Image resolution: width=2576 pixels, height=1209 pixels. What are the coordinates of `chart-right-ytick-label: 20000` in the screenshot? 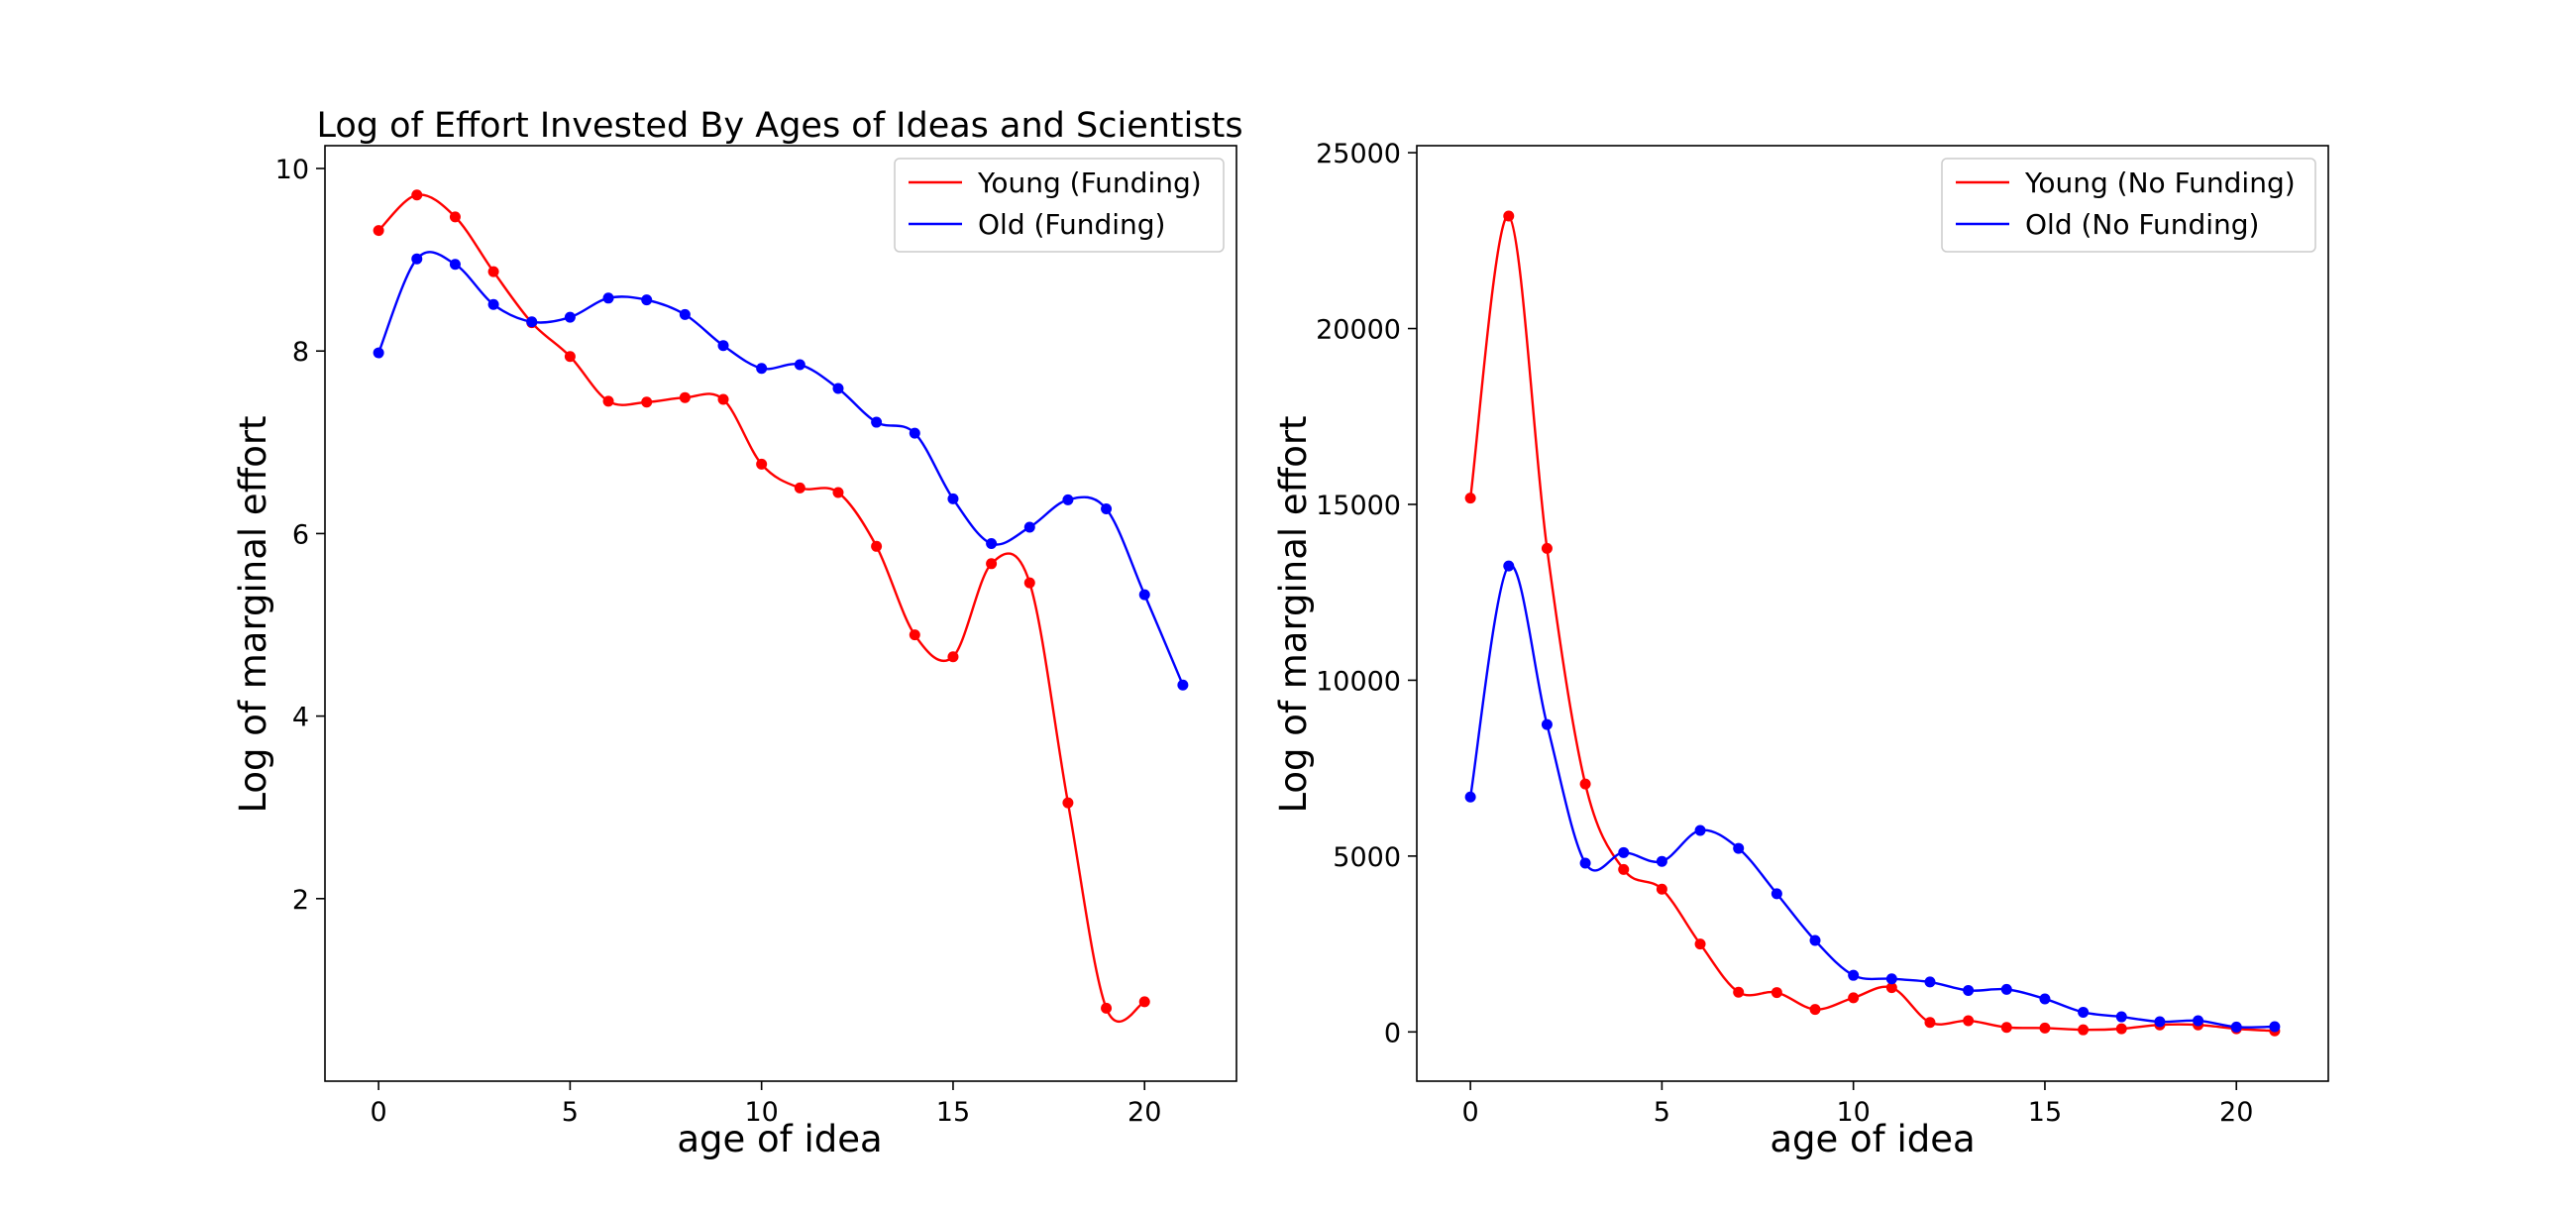 It's located at (1358, 330).